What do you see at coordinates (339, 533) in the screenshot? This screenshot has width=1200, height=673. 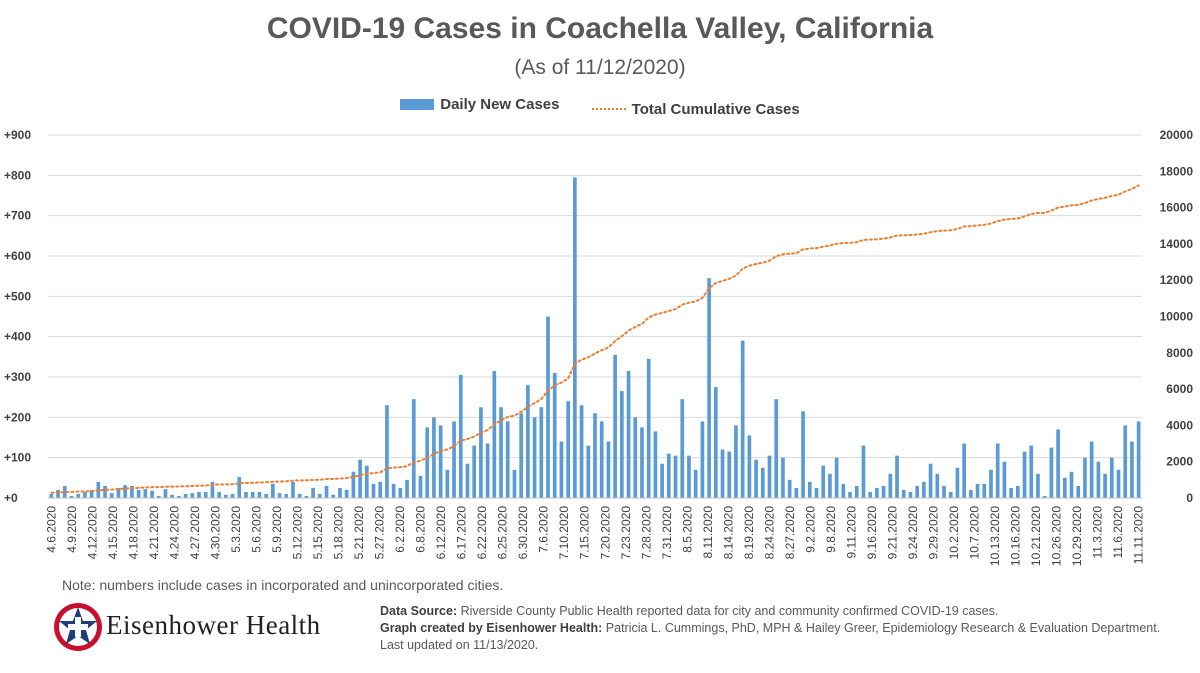 I see `x-tick-label: 5.18.2020` at bounding box center [339, 533].